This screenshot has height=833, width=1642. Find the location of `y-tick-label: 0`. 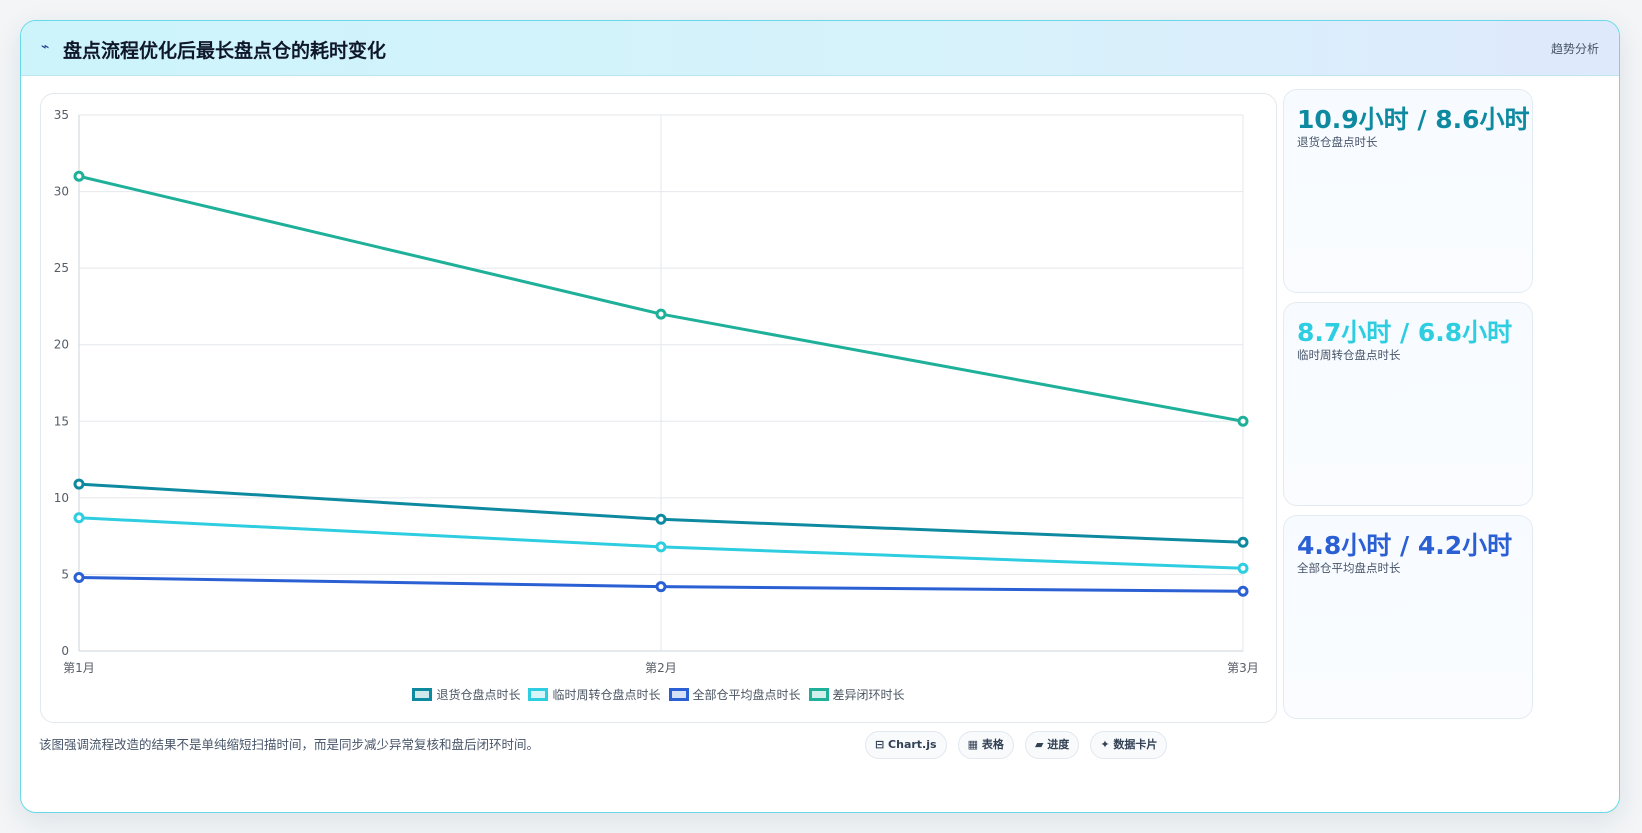

y-tick-label: 0 is located at coordinates (65, 651).